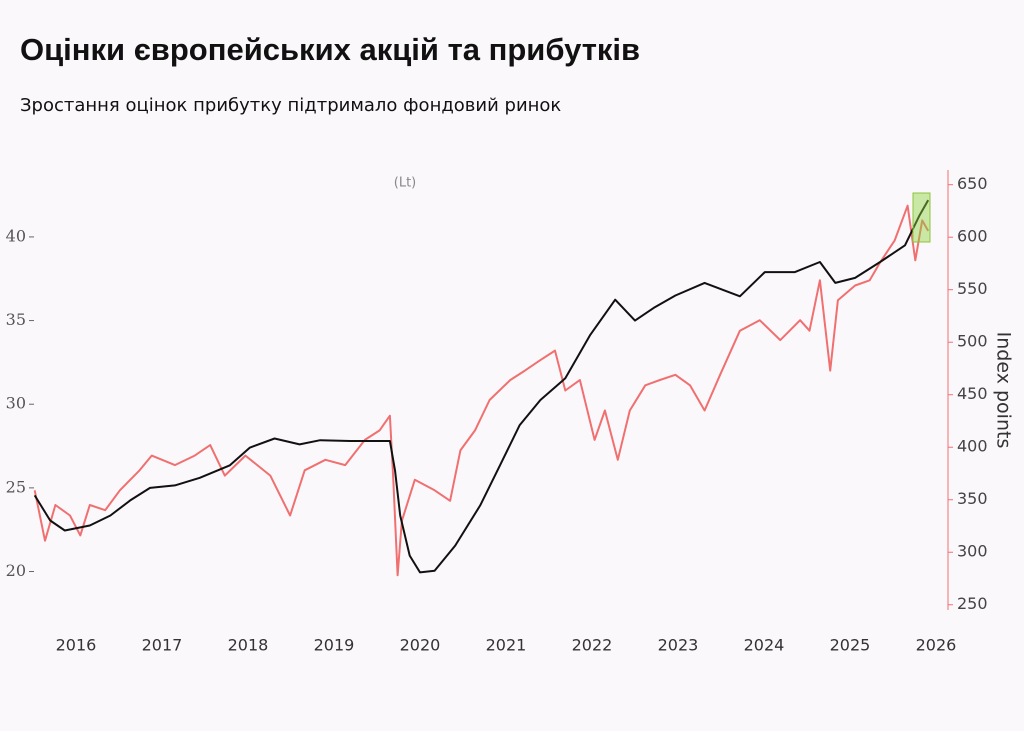 This screenshot has height=731, width=1024. I want to click on y2-tick-label: 350, so click(972, 498).